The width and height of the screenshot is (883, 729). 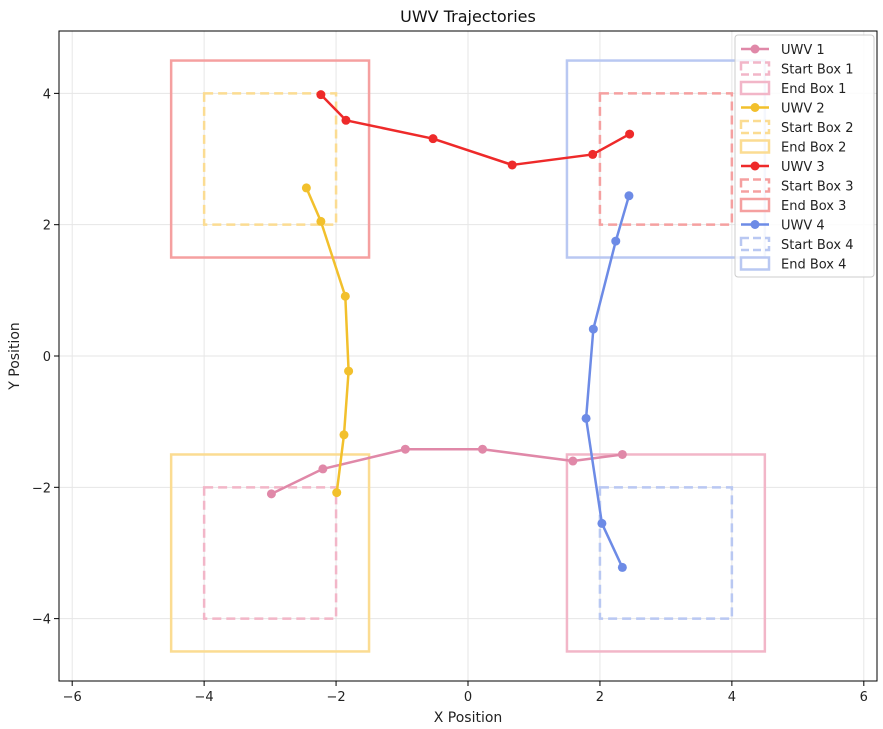 What do you see at coordinates (72, 697) in the screenshot?
I see `x-tick-label: −6` at bounding box center [72, 697].